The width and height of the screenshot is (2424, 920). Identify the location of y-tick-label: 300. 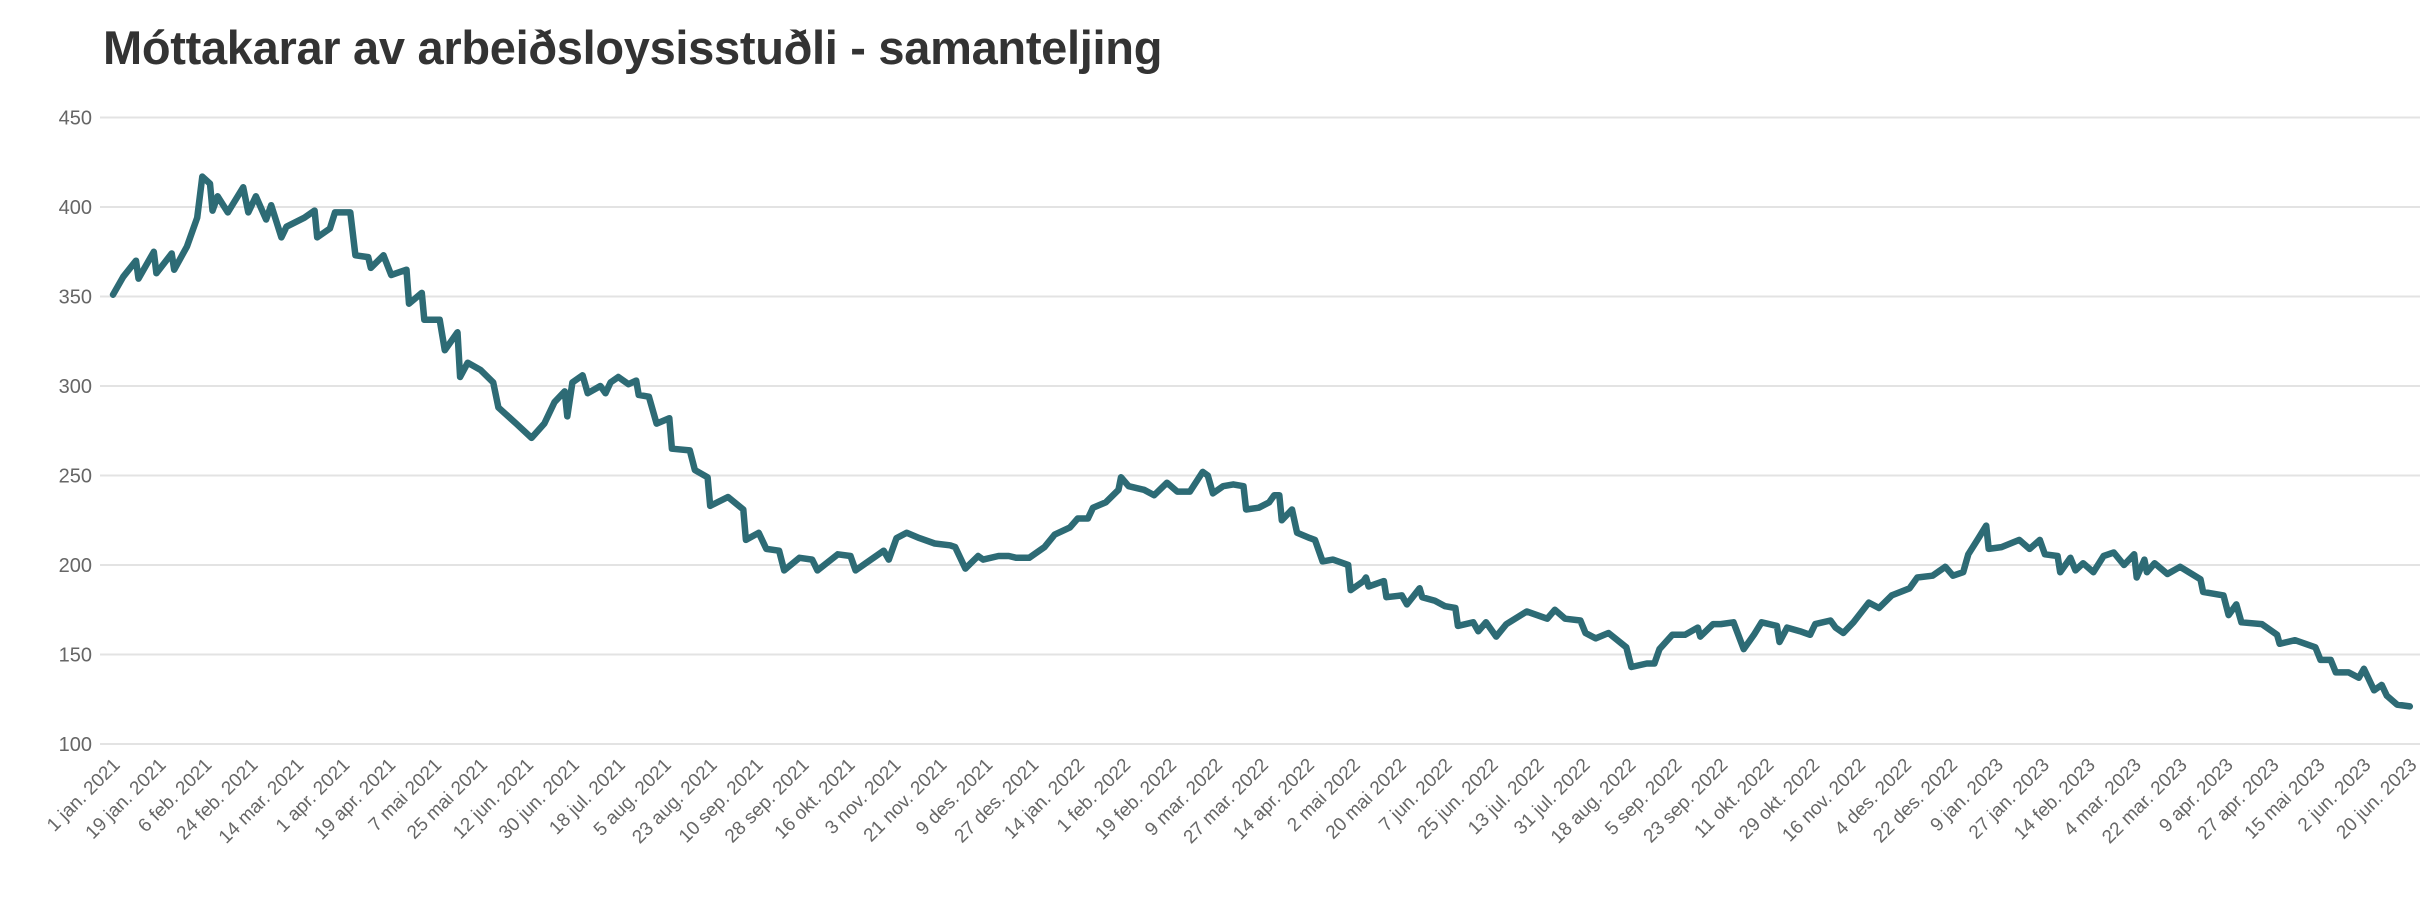
(75, 387).